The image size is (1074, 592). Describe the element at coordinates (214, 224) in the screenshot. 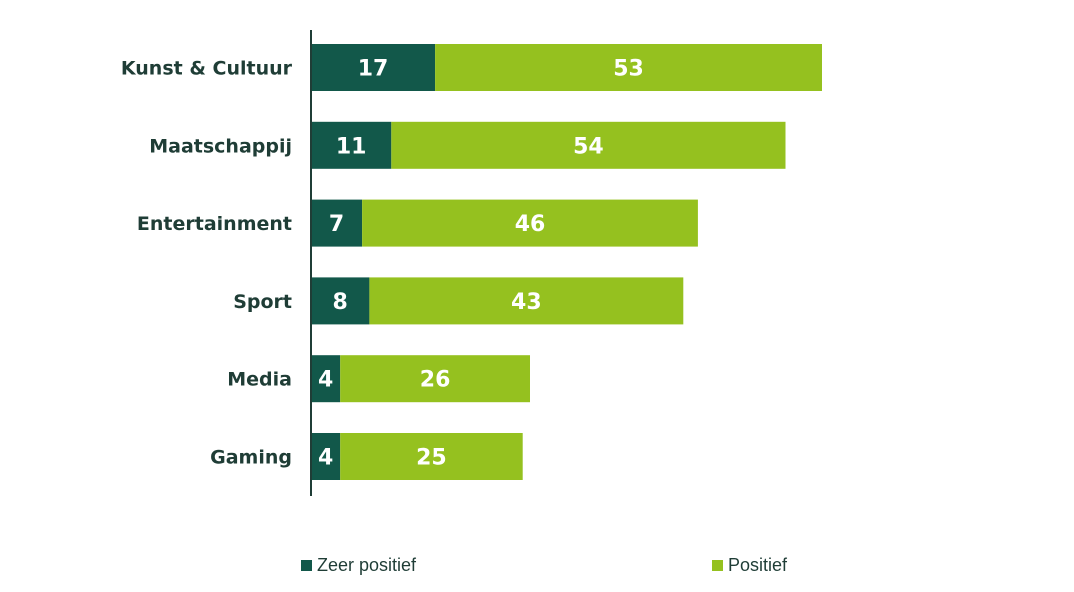

I see `category-label-entertainment: Entertainment` at that location.